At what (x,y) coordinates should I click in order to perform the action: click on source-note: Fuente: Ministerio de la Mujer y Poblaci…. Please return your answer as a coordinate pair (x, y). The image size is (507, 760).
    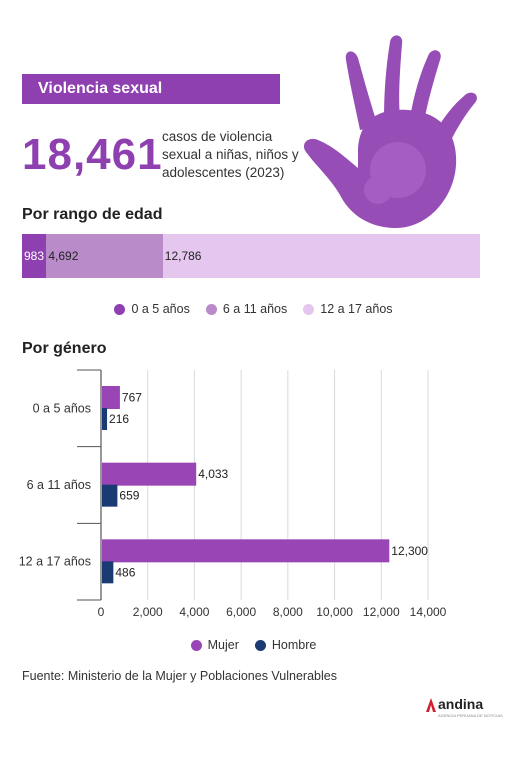
    Looking at the image, I should click on (179, 676).